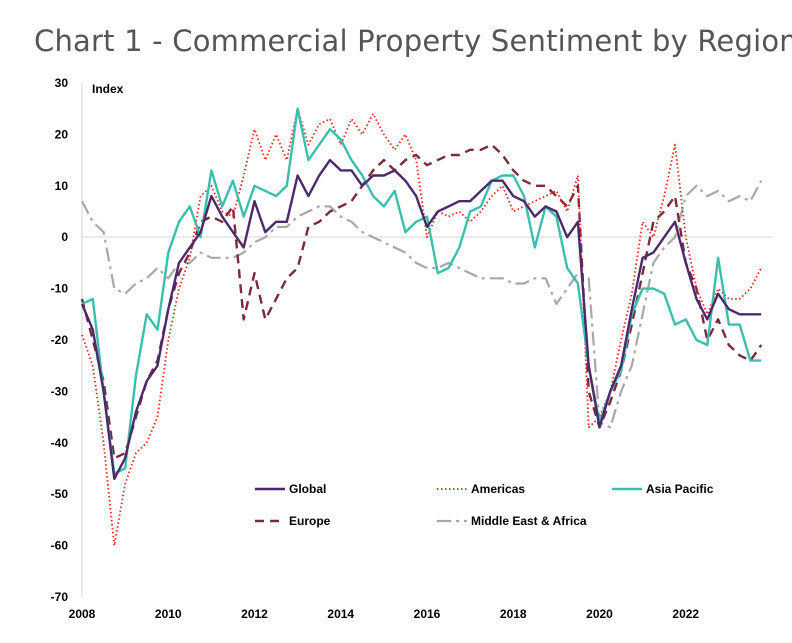 The width and height of the screenshot is (792, 643). What do you see at coordinates (254, 614) in the screenshot?
I see `x-tick-label: 2012` at bounding box center [254, 614].